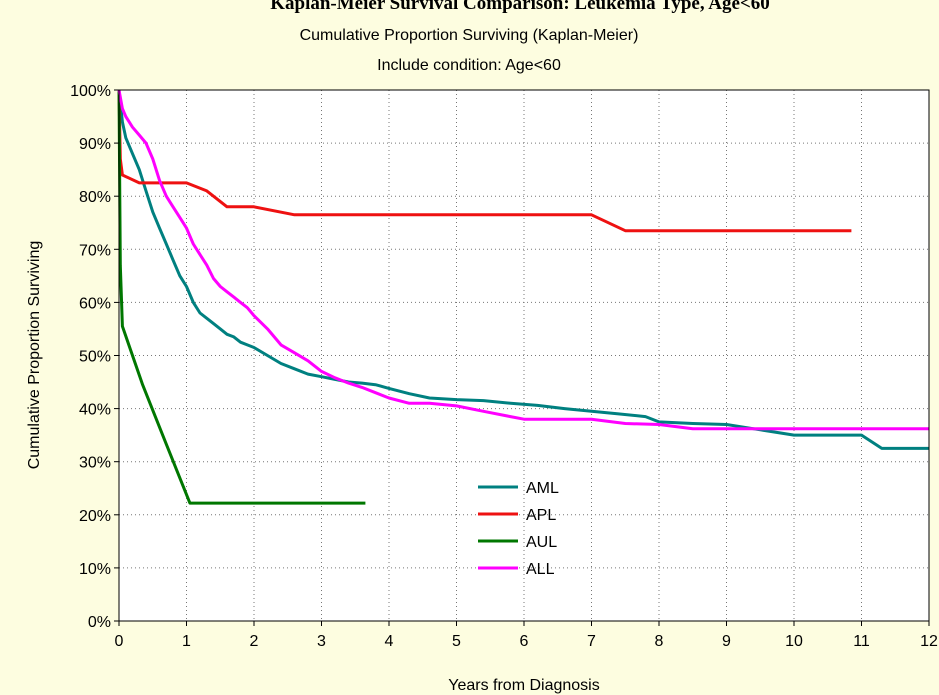  What do you see at coordinates (95, 516) in the screenshot?
I see `y-tick-label: 20%` at bounding box center [95, 516].